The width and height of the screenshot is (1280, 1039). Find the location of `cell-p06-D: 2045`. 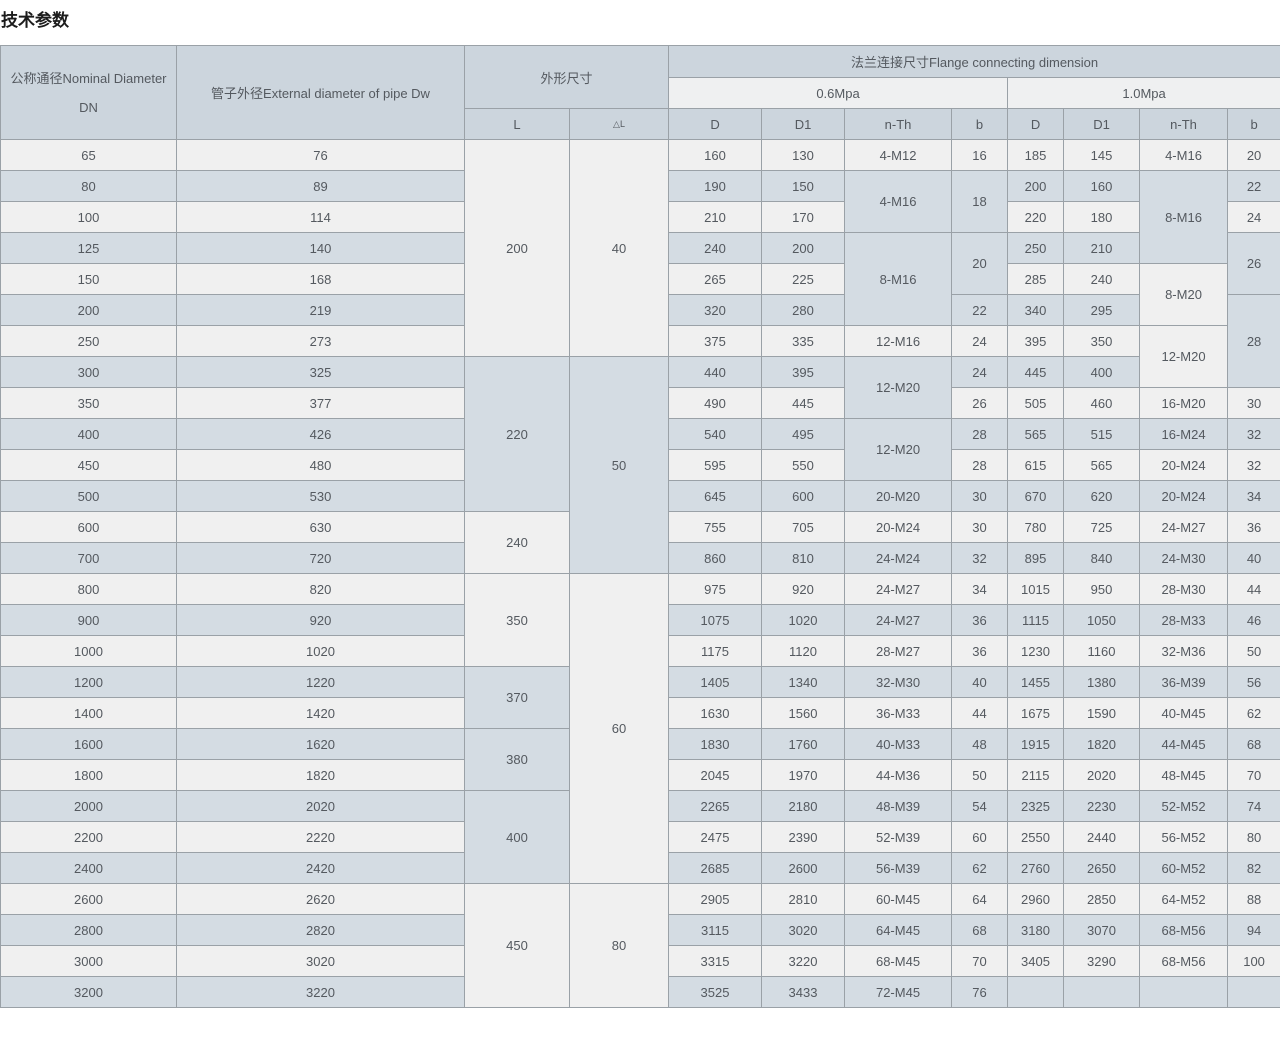

cell-p06-D: 2045 is located at coordinates (715, 775).